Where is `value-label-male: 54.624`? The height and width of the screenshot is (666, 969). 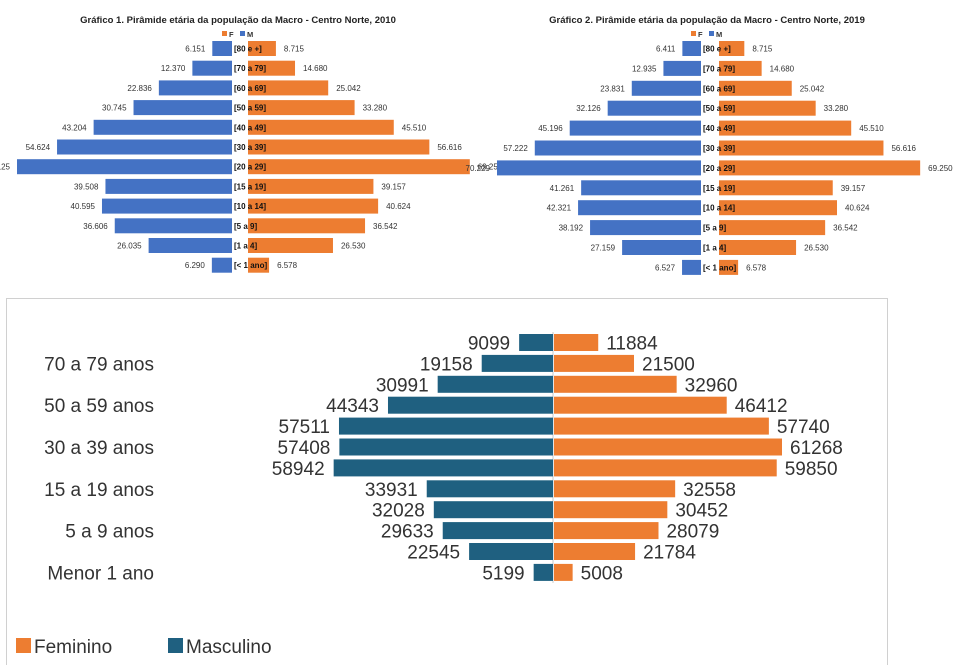
value-label-male: 54.624 is located at coordinates (38, 147).